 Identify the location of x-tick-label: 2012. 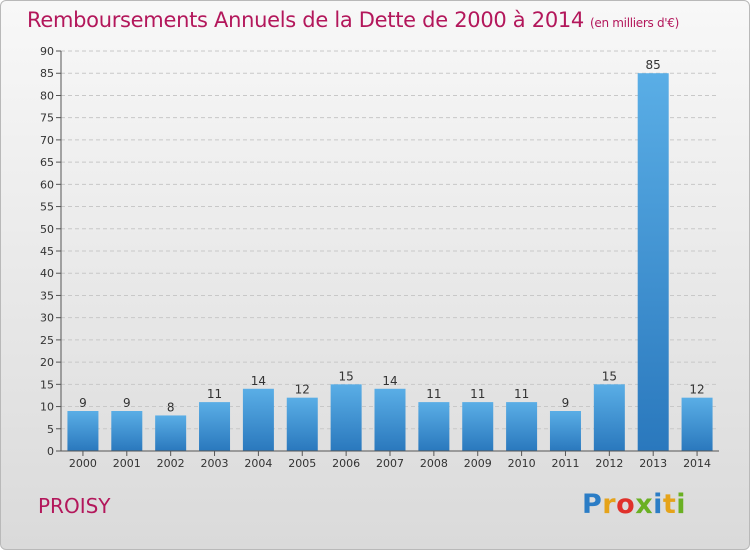
(609, 463).